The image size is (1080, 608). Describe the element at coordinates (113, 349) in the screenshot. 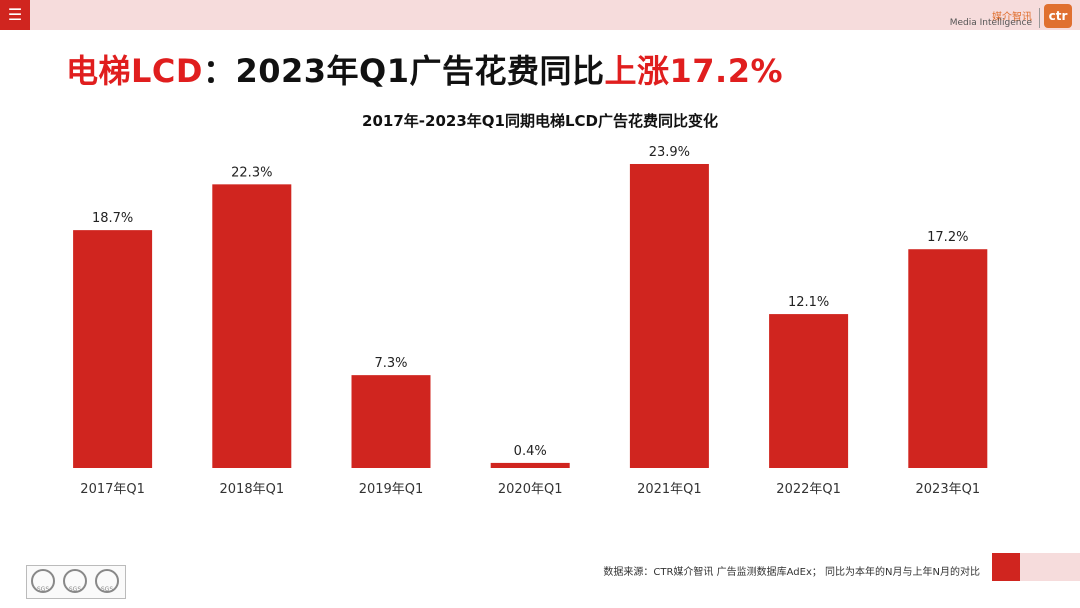

I see `bar-2017年Q1` at that location.